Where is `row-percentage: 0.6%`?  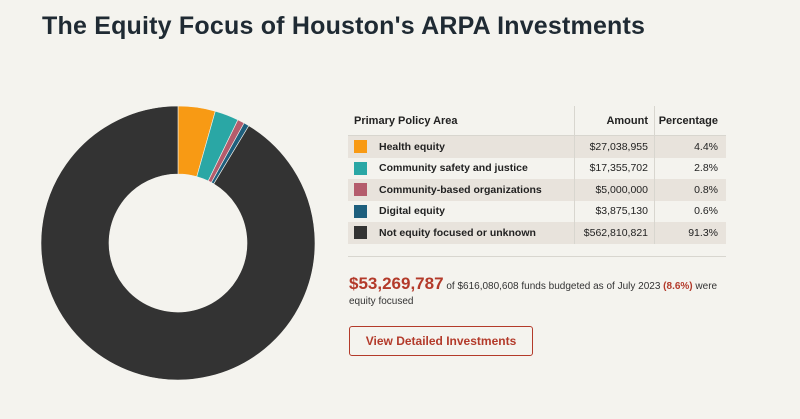 row-percentage: 0.6% is located at coordinates (690, 211).